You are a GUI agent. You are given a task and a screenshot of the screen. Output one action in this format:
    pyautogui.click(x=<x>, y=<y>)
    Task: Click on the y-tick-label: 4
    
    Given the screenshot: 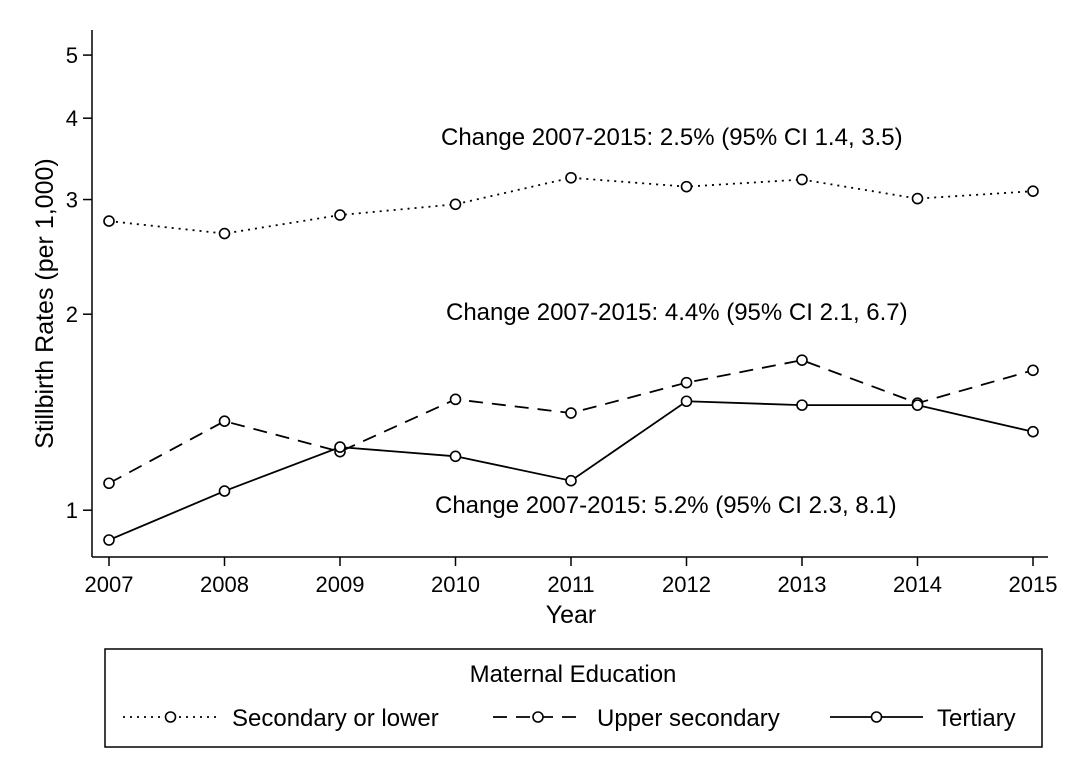 What is the action you would take?
    pyautogui.click(x=72, y=118)
    